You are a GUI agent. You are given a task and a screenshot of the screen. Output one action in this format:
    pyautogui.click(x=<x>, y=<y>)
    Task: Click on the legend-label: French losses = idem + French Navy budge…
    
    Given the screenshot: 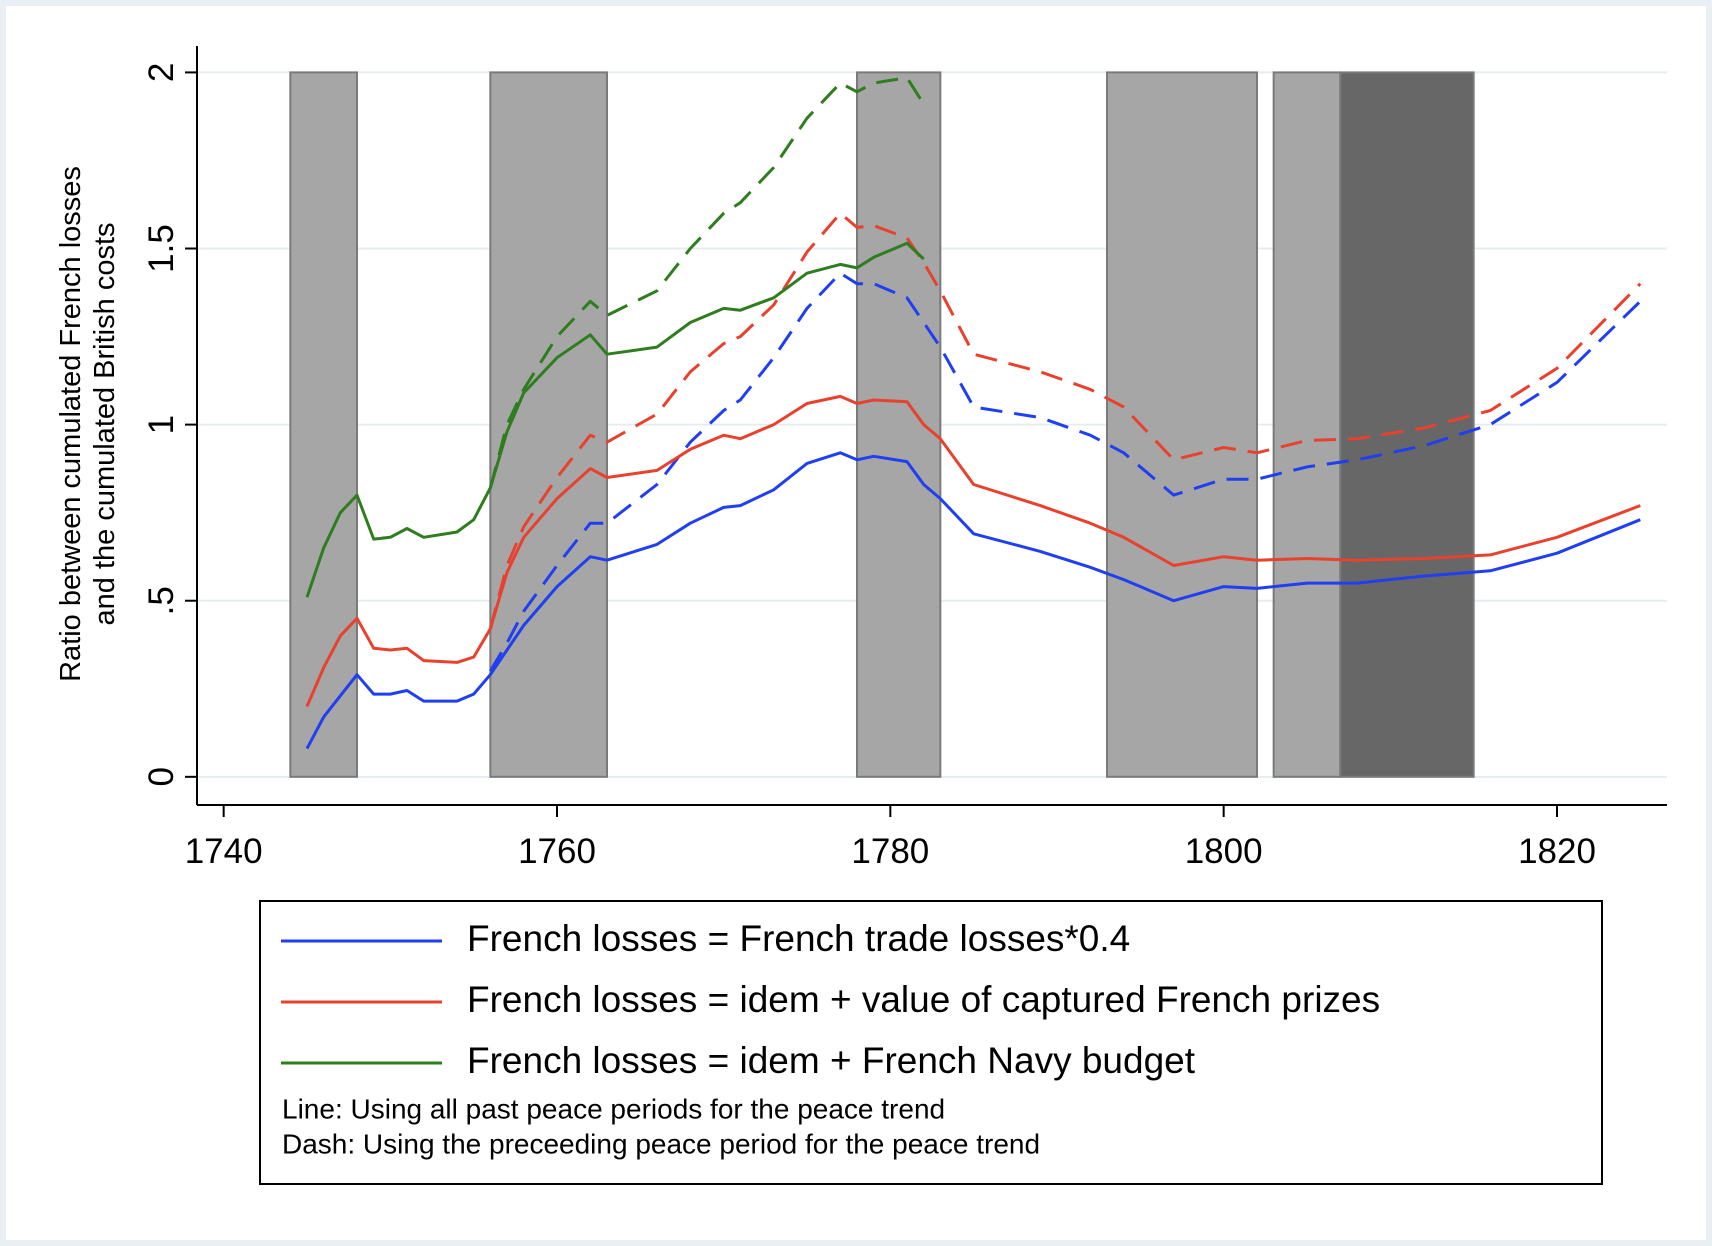 What is the action you would take?
    pyautogui.click(x=831, y=1060)
    